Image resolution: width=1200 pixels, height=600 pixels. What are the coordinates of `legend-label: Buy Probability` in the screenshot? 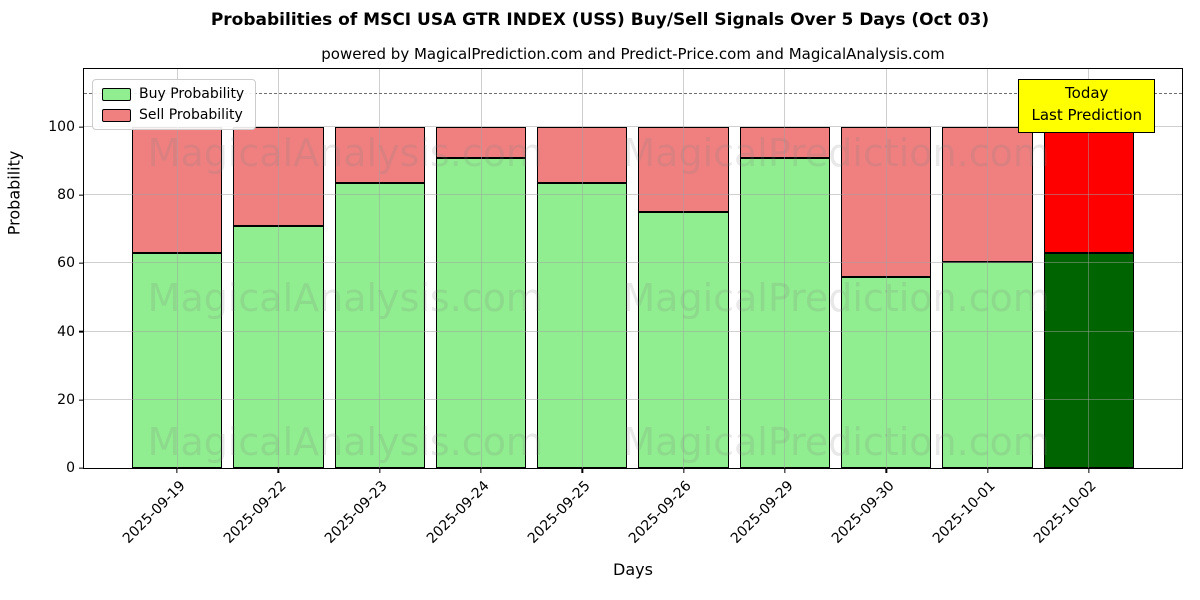 It's located at (192, 94).